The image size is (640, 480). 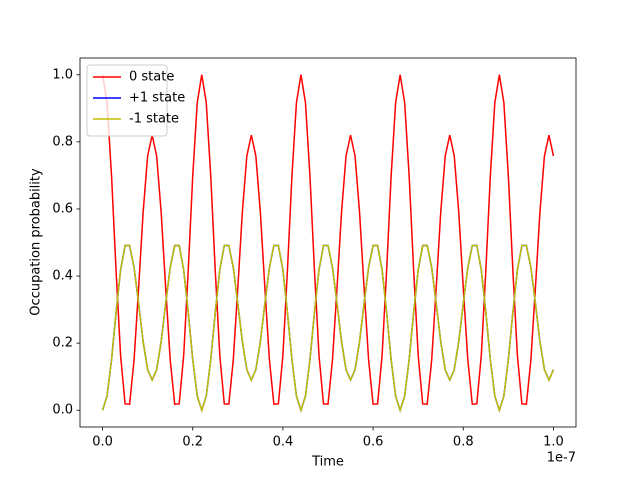 I want to click on y-tick-label: 0.4, so click(x=62, y=276).